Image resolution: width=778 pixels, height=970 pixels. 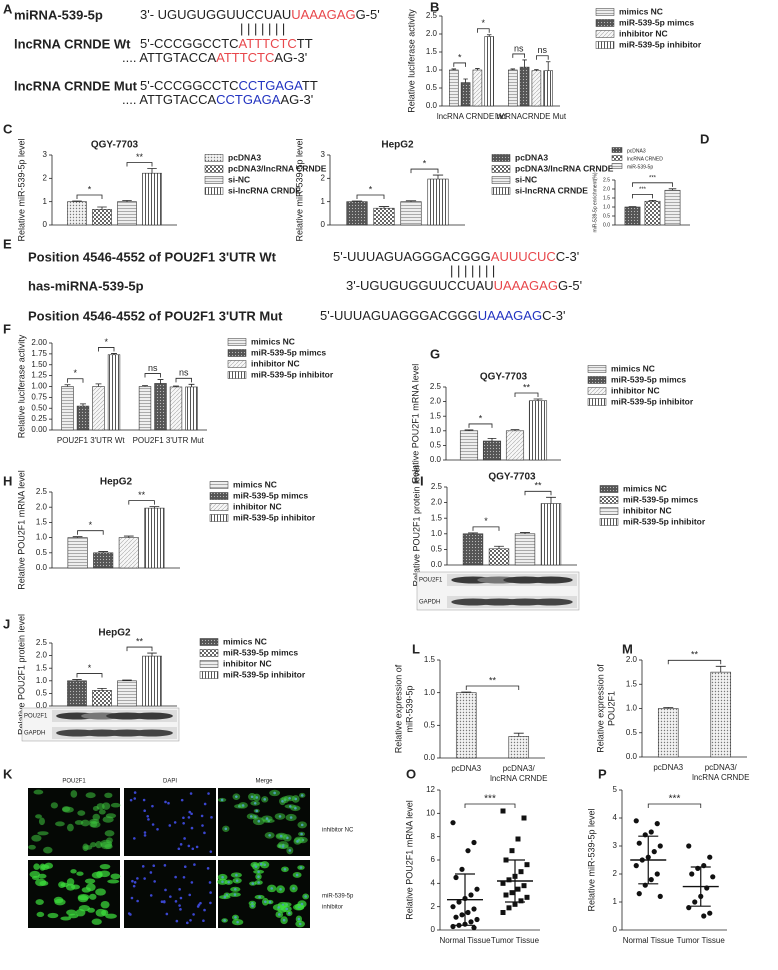 What do you see at coordinates (415, 424) in the screenshot?
I see `y-axis-label: Relative POU2F1 mRNA level` at bounding box center [415, 424].